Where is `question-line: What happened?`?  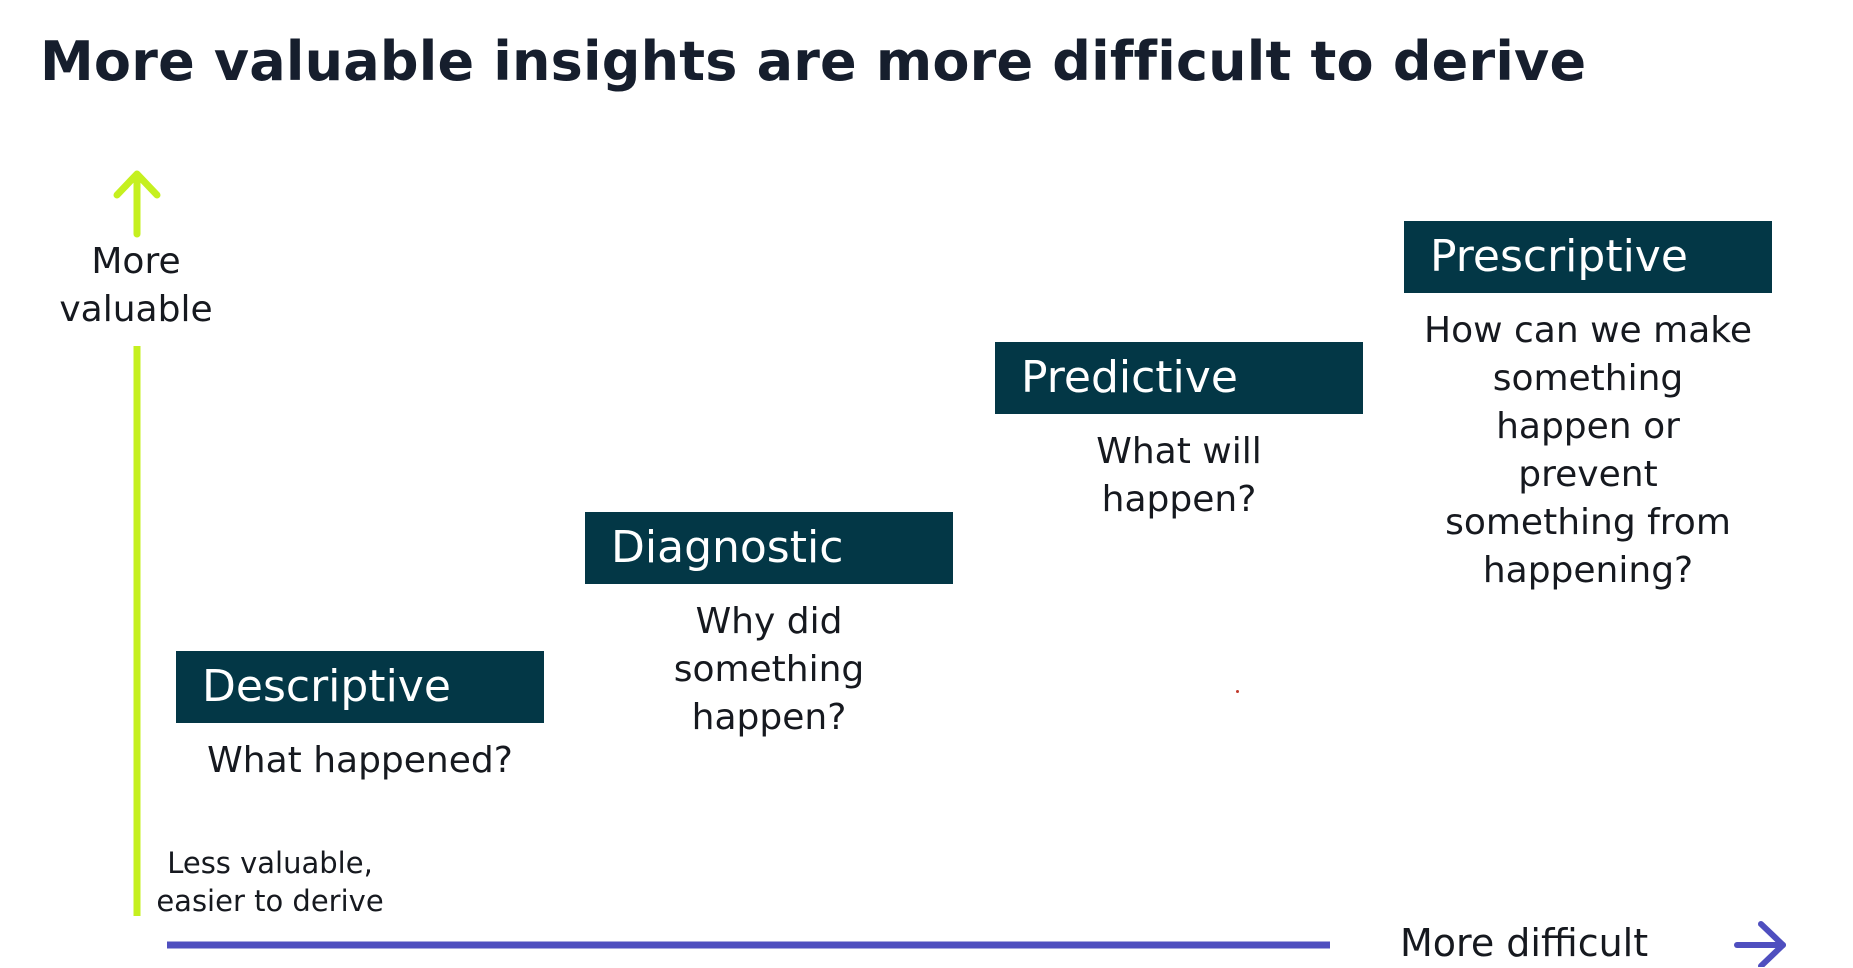
question-line: What happened? is located at coordinates (360, 760).